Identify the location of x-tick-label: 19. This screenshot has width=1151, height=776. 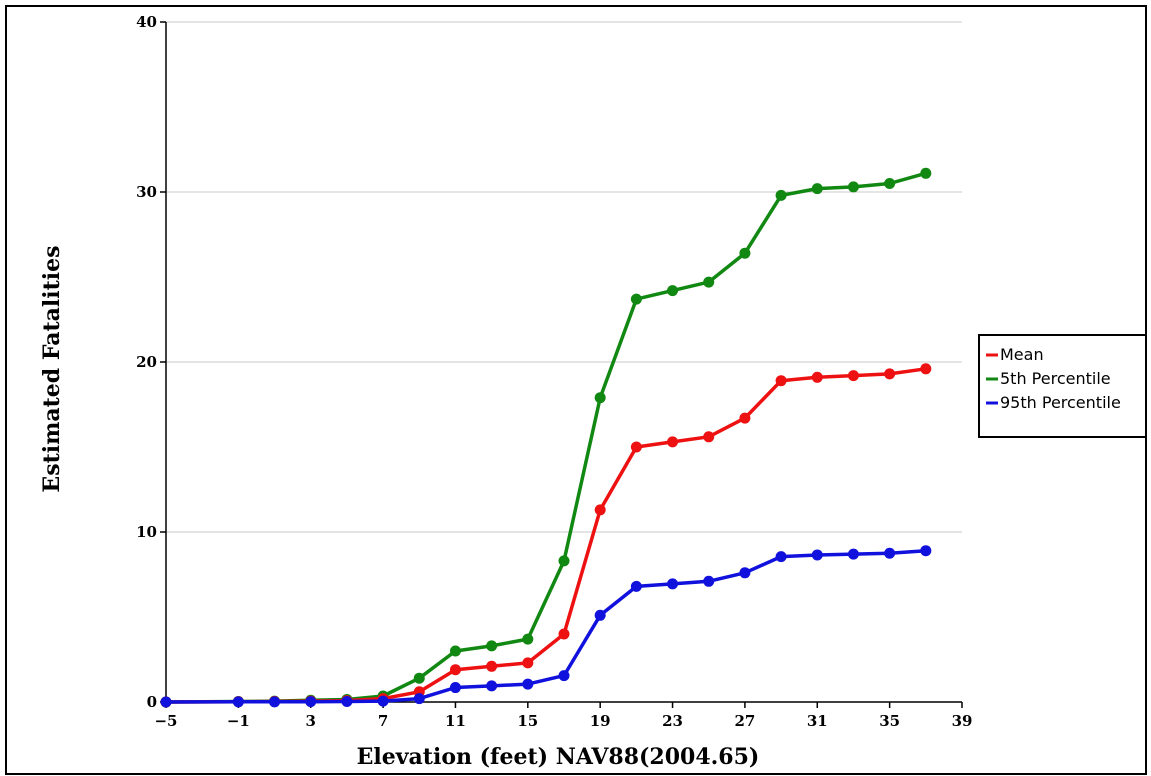
(600, 721).